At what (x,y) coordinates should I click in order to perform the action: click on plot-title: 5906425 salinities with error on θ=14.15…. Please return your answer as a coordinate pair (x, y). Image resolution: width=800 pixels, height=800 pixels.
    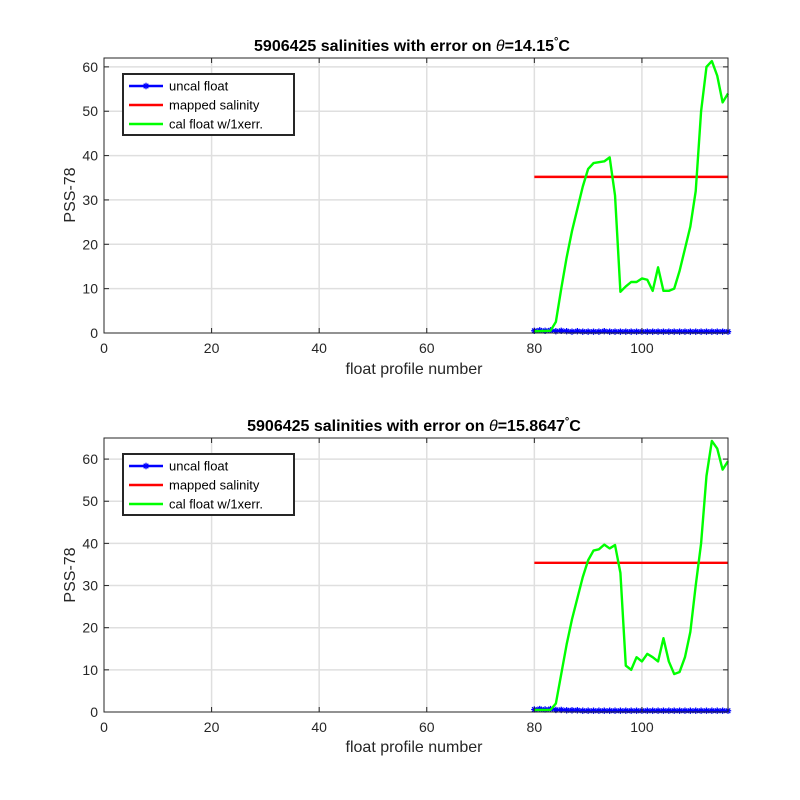
    Looking at the image, I should click on (412, 45).